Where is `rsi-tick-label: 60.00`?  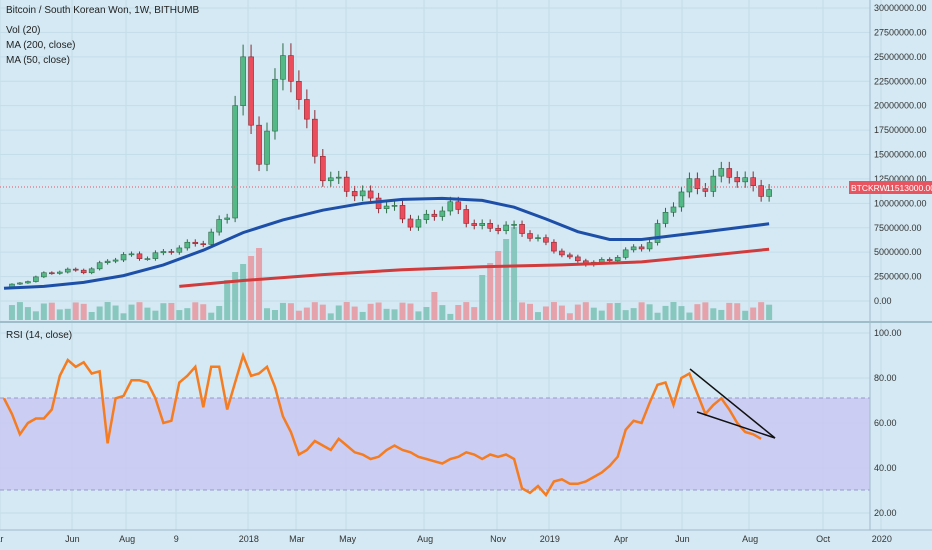
rsi-tick-label: 60.00 is located at coordinates (885, 423).